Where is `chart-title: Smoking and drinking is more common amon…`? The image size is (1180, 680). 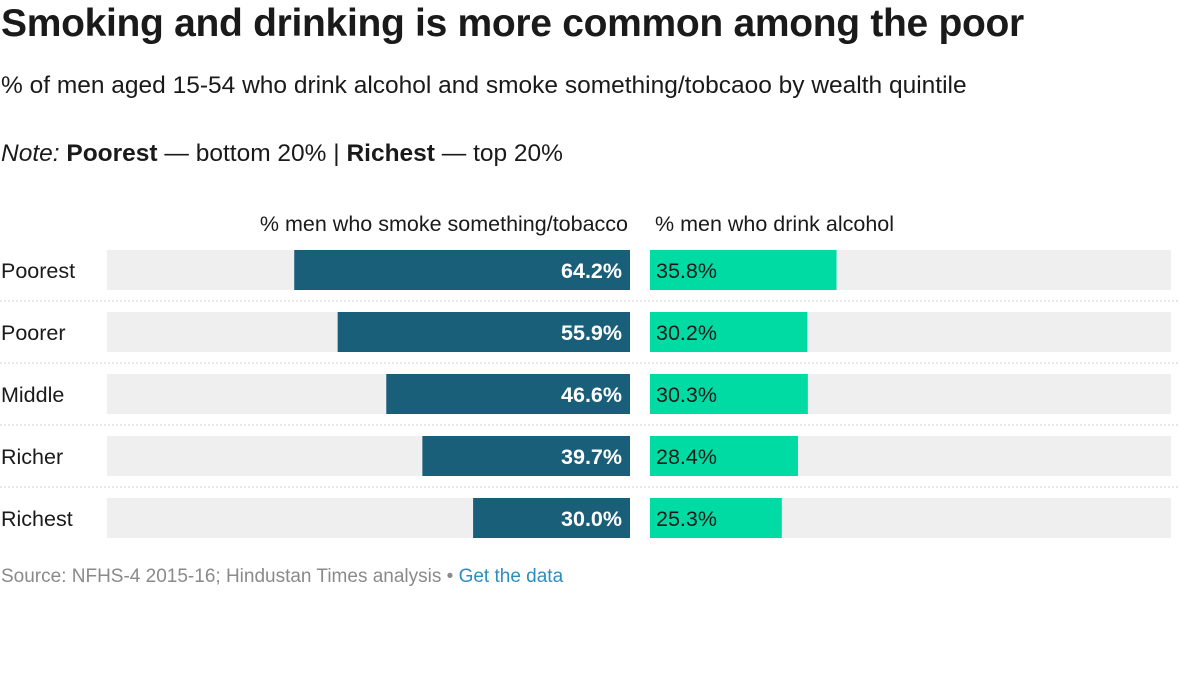 chart-title: Smoking and drinking is more common amon… is located at coordinates (512, 23).